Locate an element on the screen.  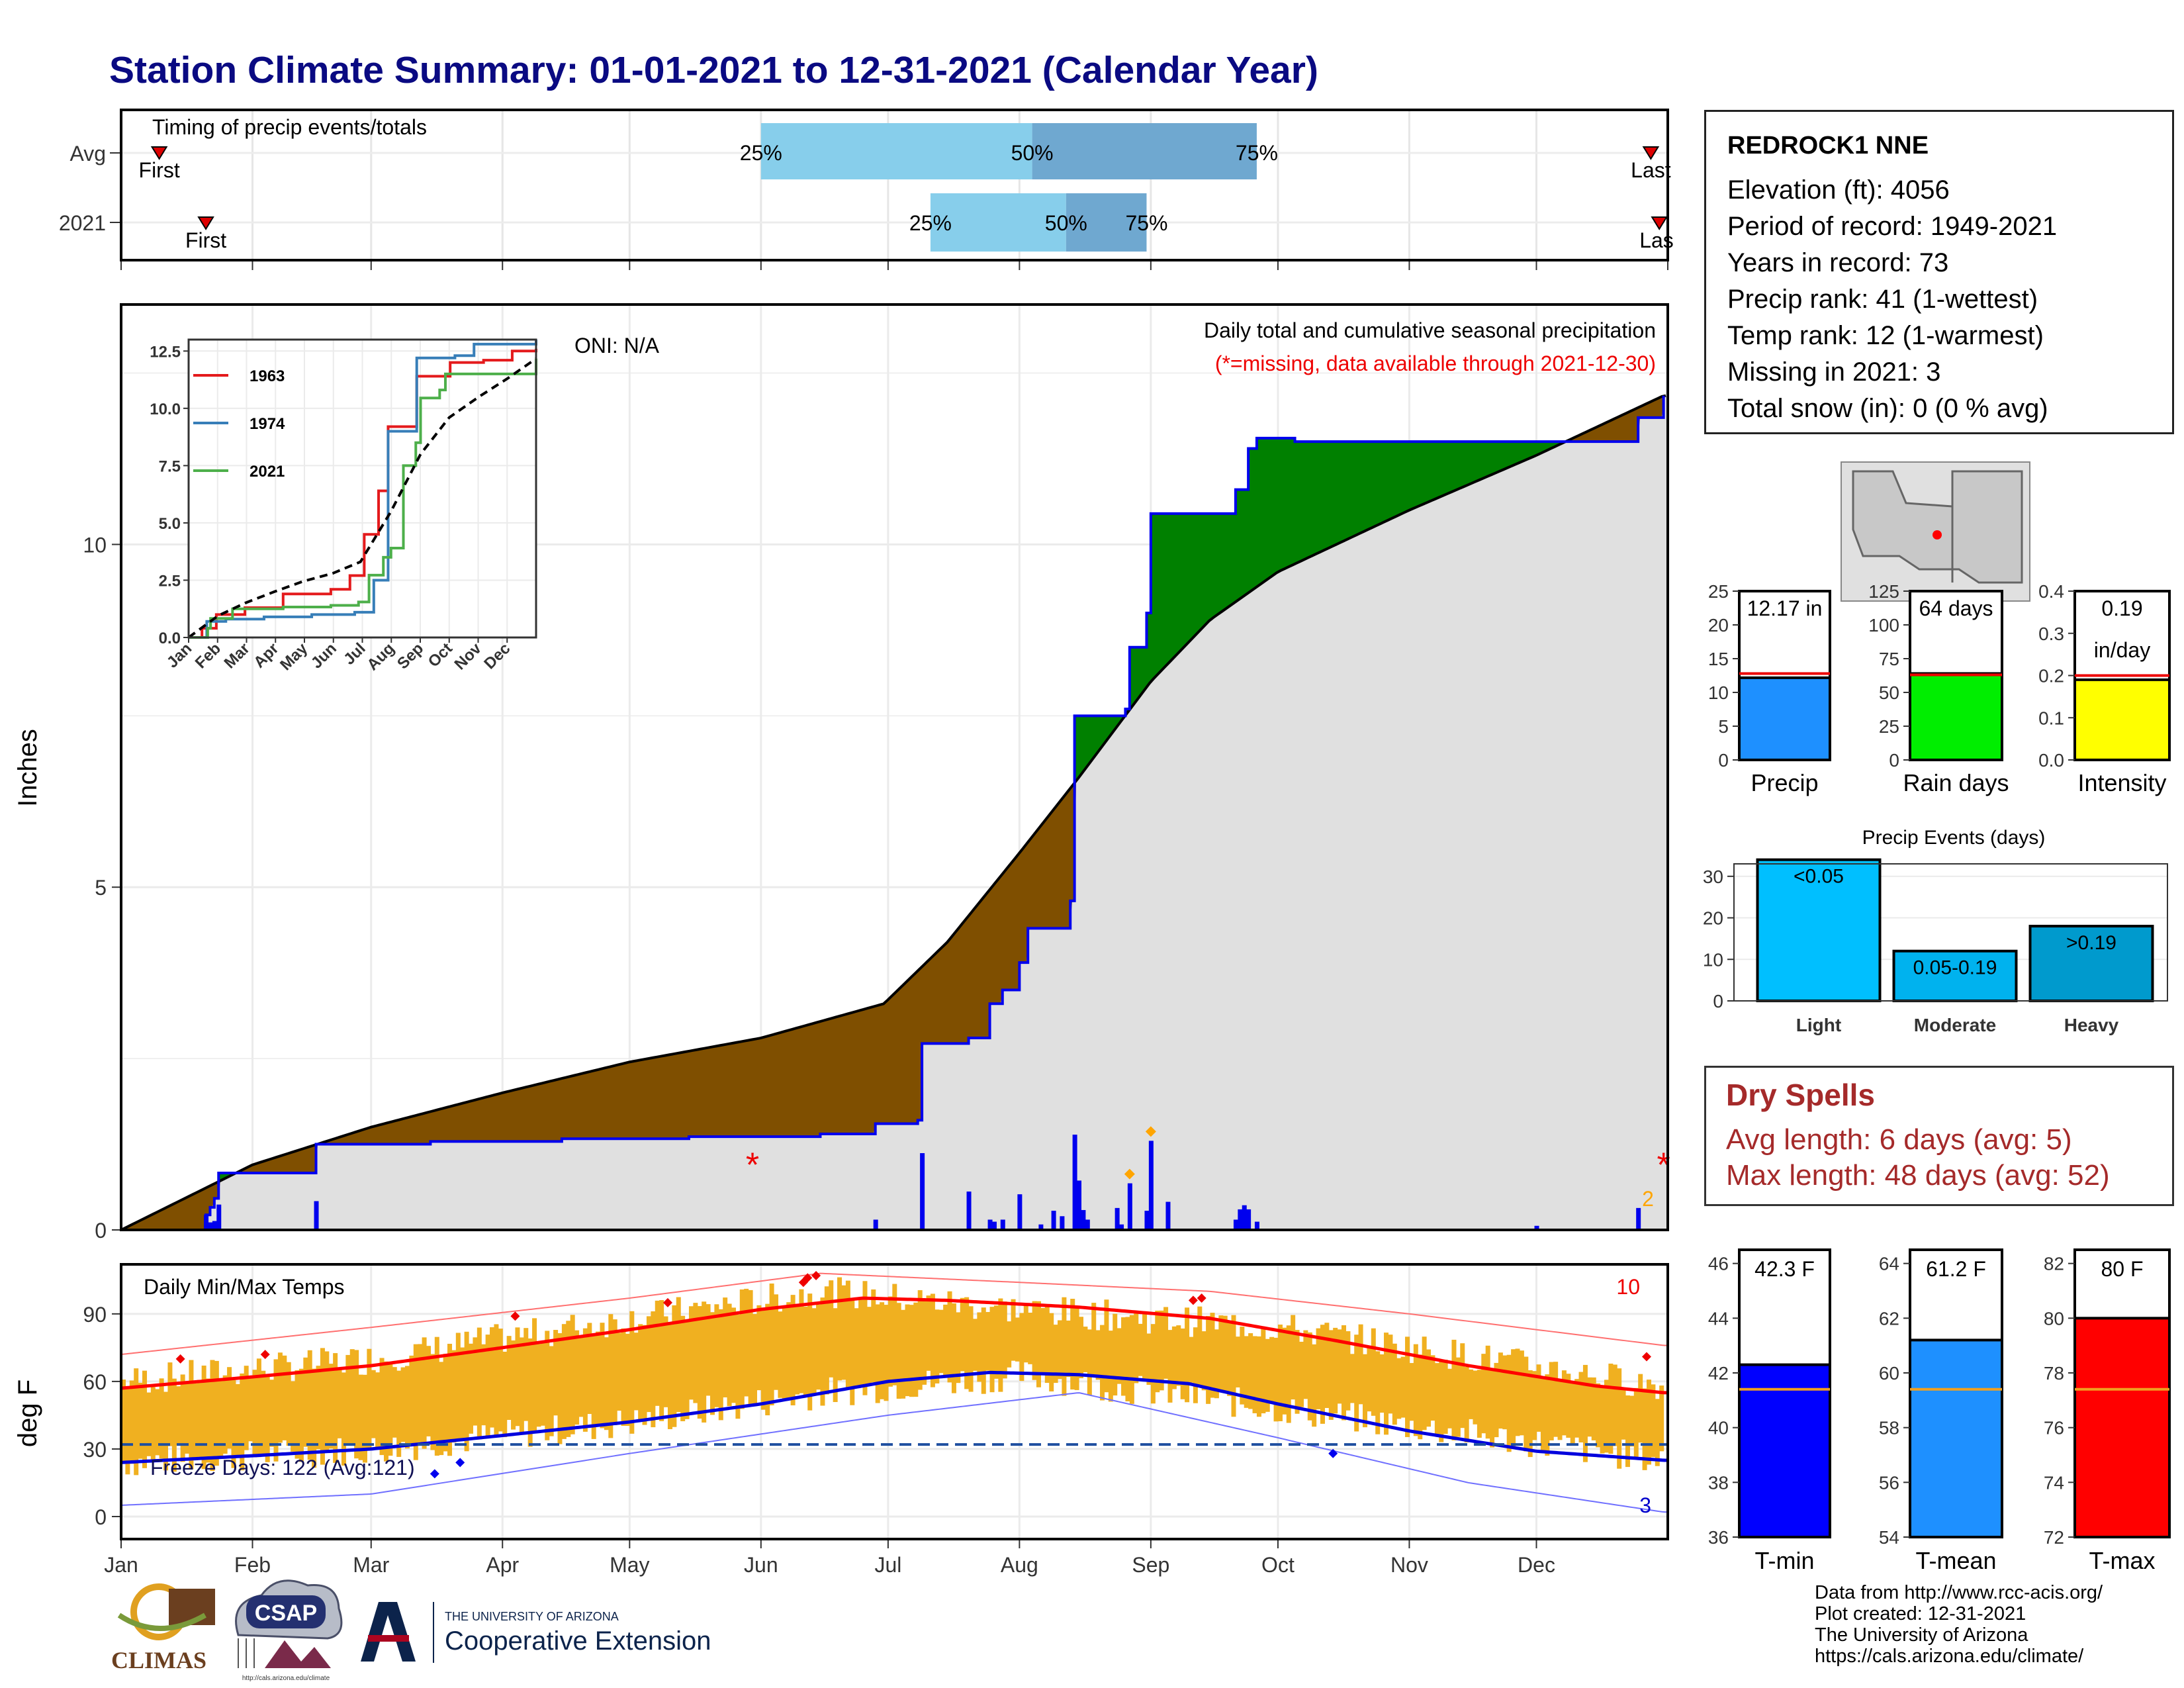
month-tick-label: Dec is located at coordinates (1536, 1565).